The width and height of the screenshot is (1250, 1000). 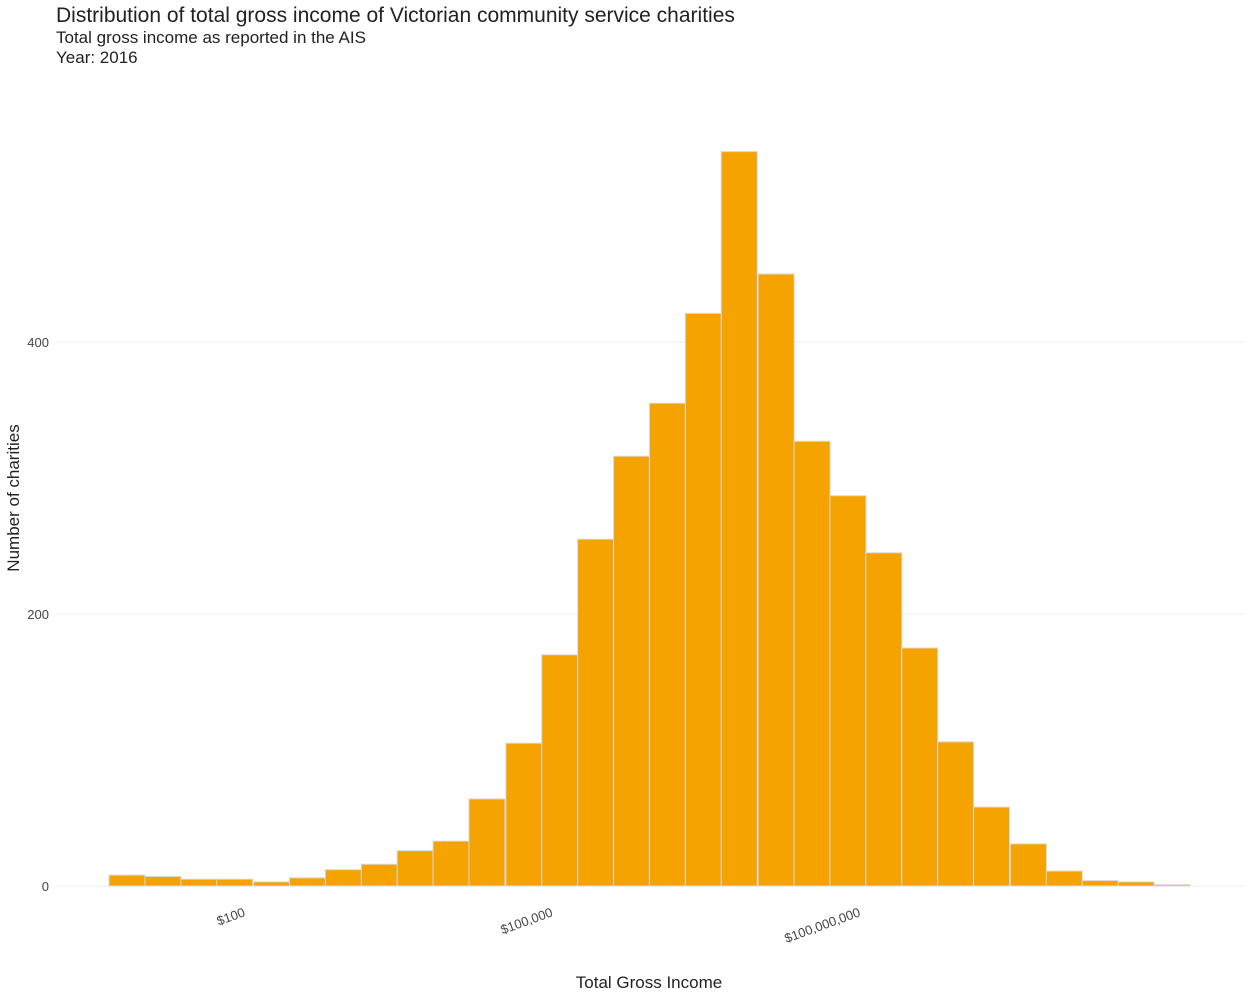 I want to click on y-tick-label: 0, so click(x=45, y=886).